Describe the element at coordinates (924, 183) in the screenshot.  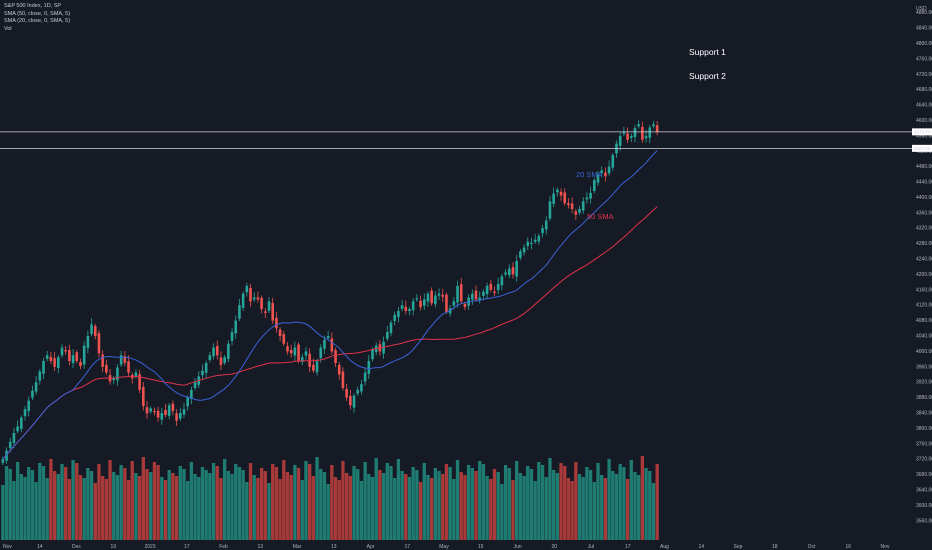
I see `price-tick-label: 4440.00` at that location.